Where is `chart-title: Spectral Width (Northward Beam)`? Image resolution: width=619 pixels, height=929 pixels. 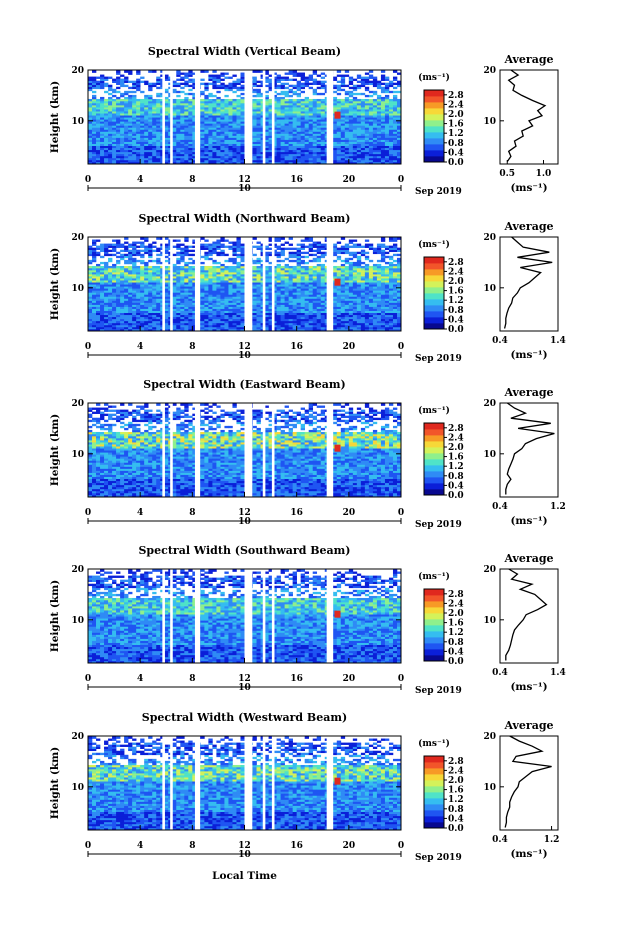 chart-title: Spectral Width (Northward Beam) is located at coordinates (245, 218).